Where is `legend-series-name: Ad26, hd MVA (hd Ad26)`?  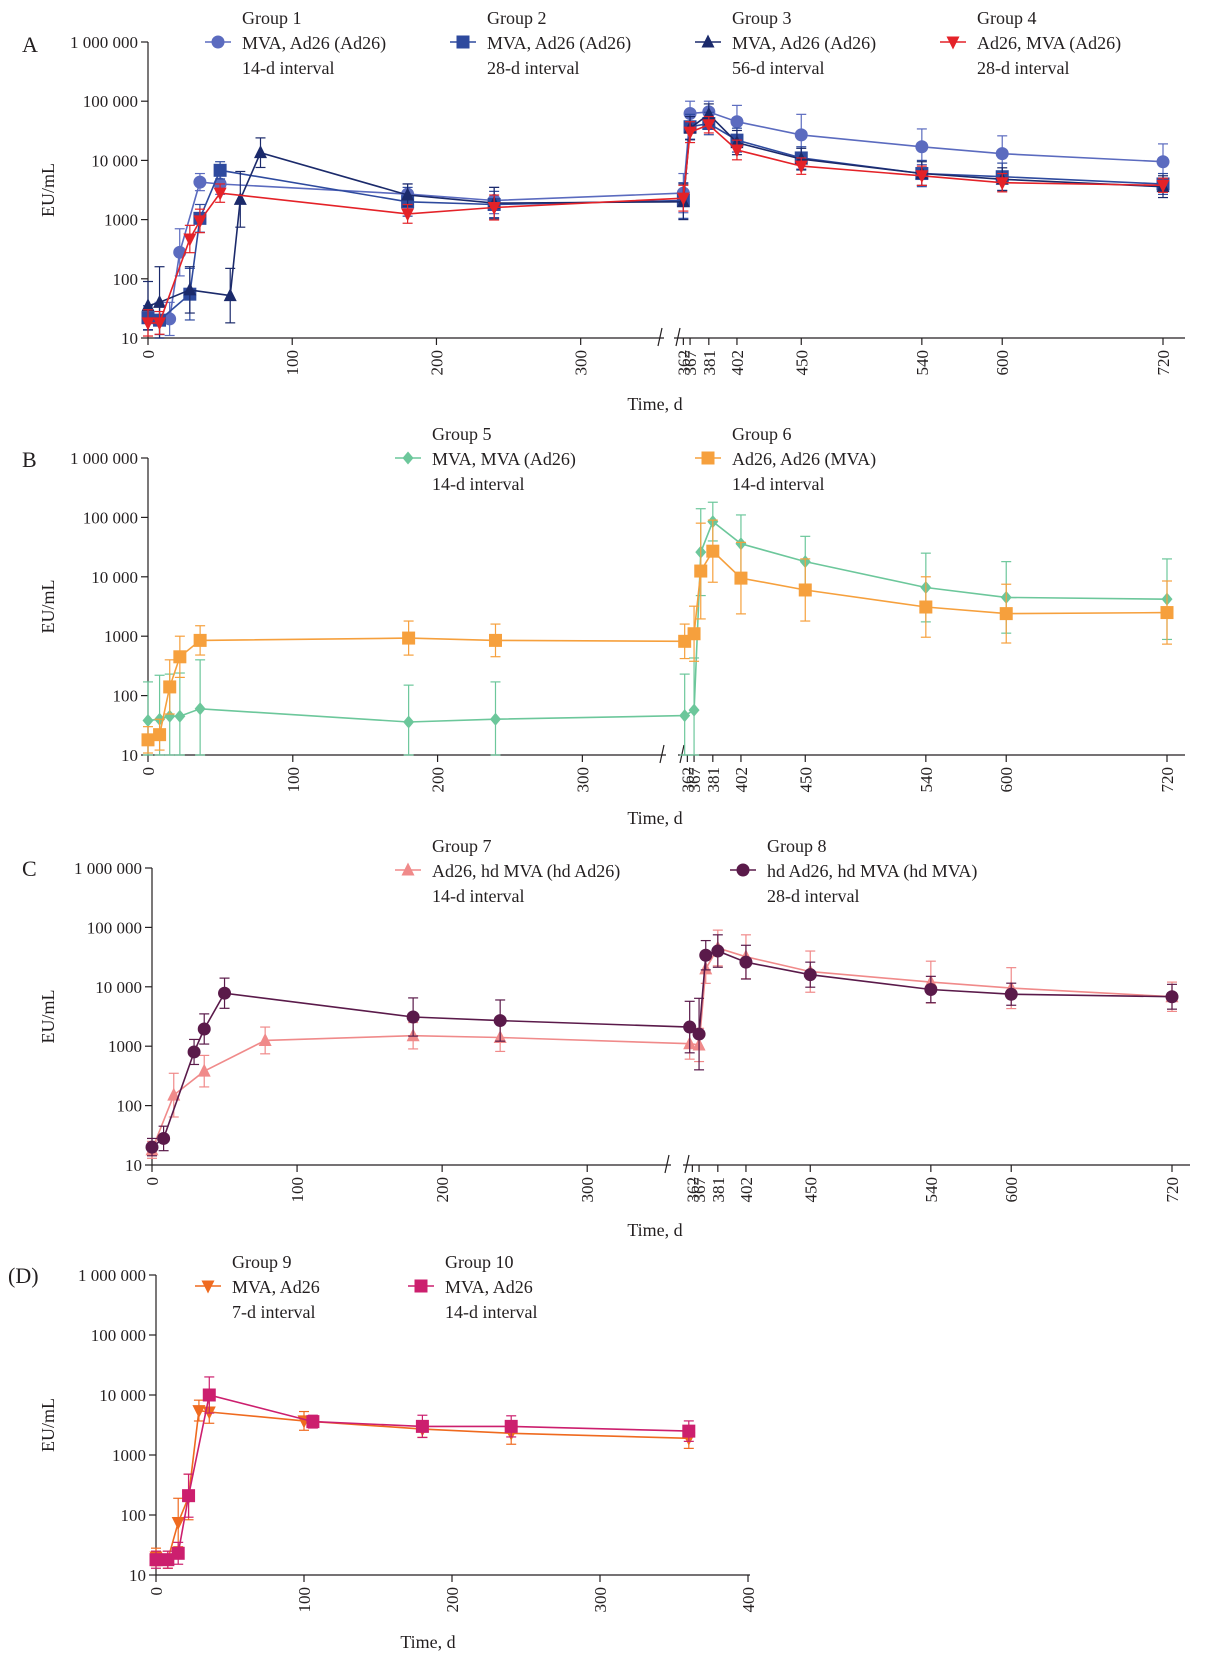
legend-series-name: Ad26, hd MVA (hd Ad26) is located at coordinates (526, 871).